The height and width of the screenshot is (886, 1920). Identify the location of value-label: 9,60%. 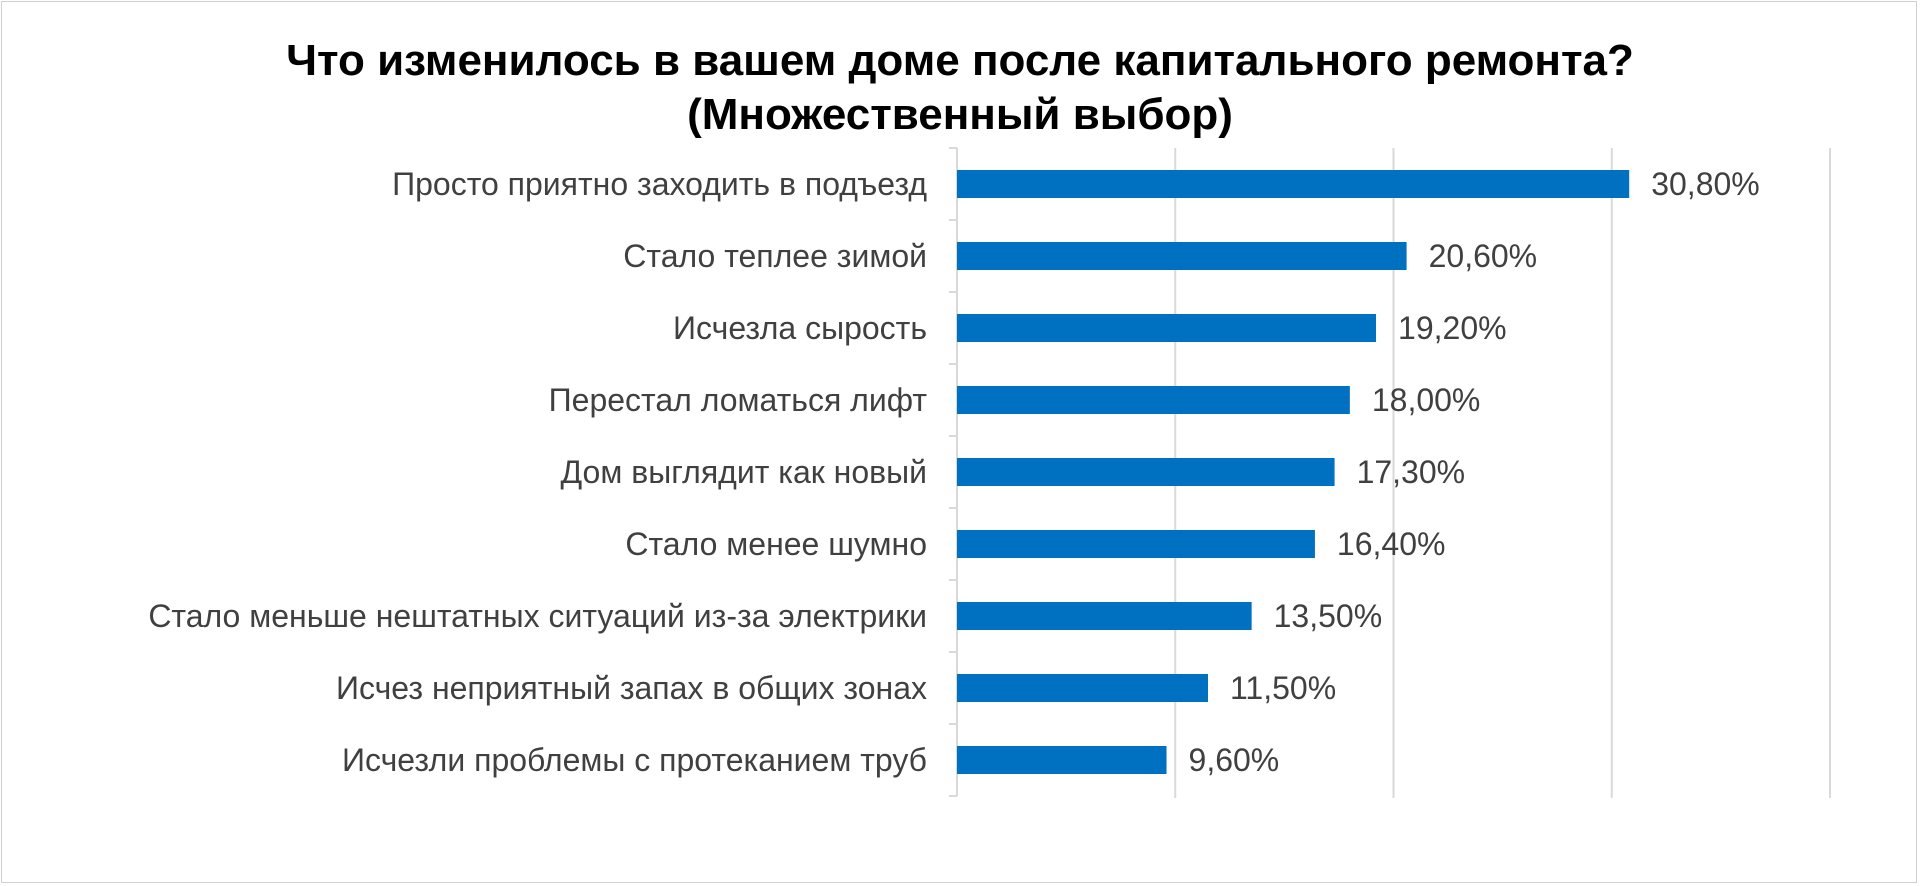
(1234, 760).